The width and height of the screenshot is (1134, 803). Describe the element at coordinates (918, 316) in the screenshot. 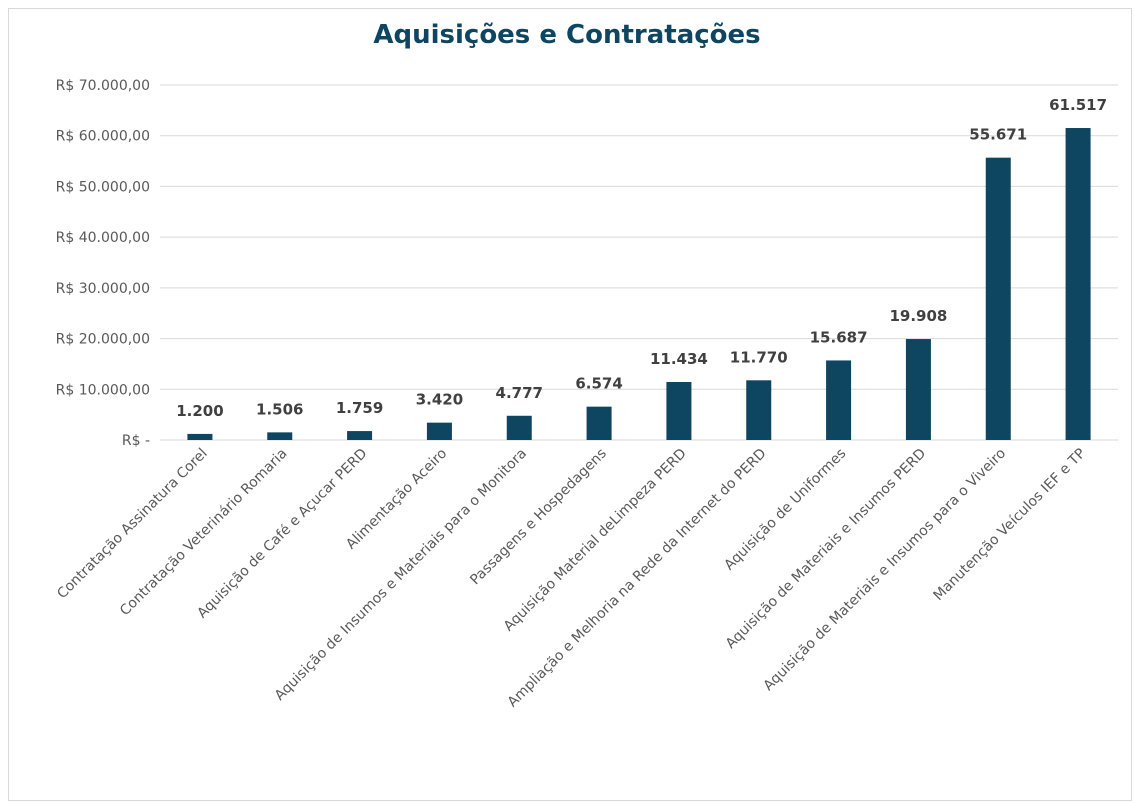

I see `data-label: 19.908` at that location.